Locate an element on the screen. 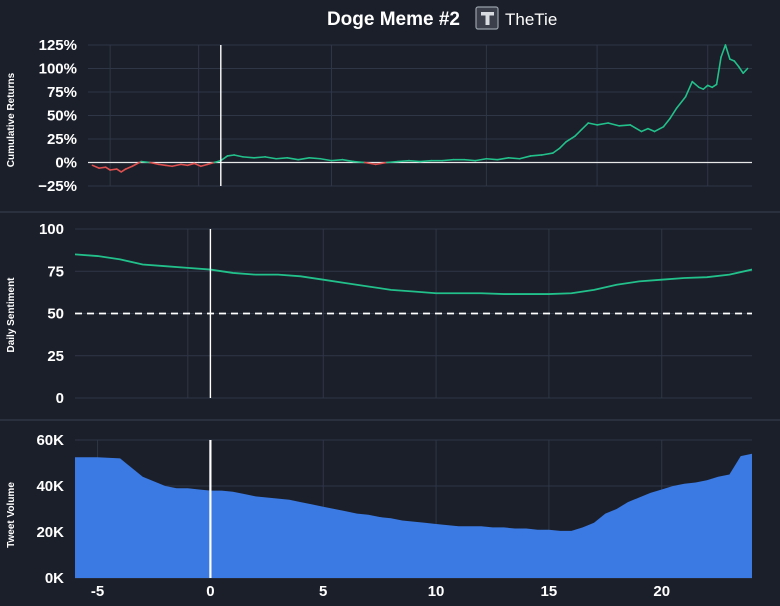 This screenshot has width=780, height=606. y-axis-label: Daily Sentiment is located at coordinates (11, 315).